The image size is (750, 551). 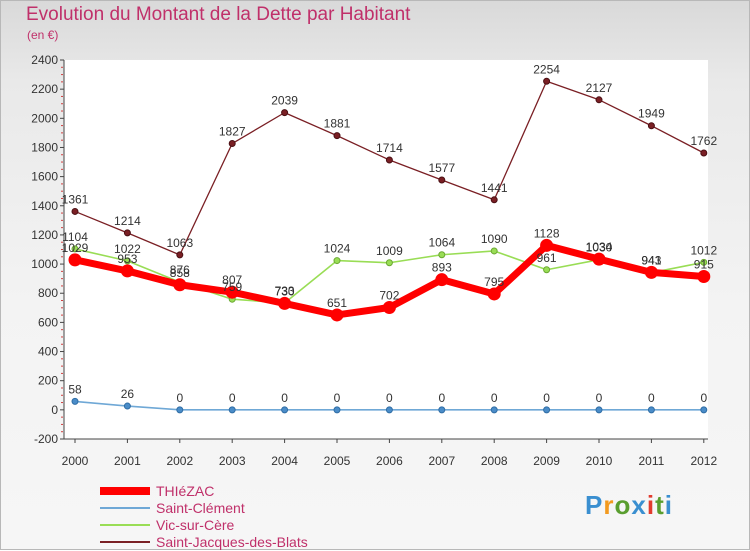 I want to click on data-label: 1090, so click(x=494, y=239).